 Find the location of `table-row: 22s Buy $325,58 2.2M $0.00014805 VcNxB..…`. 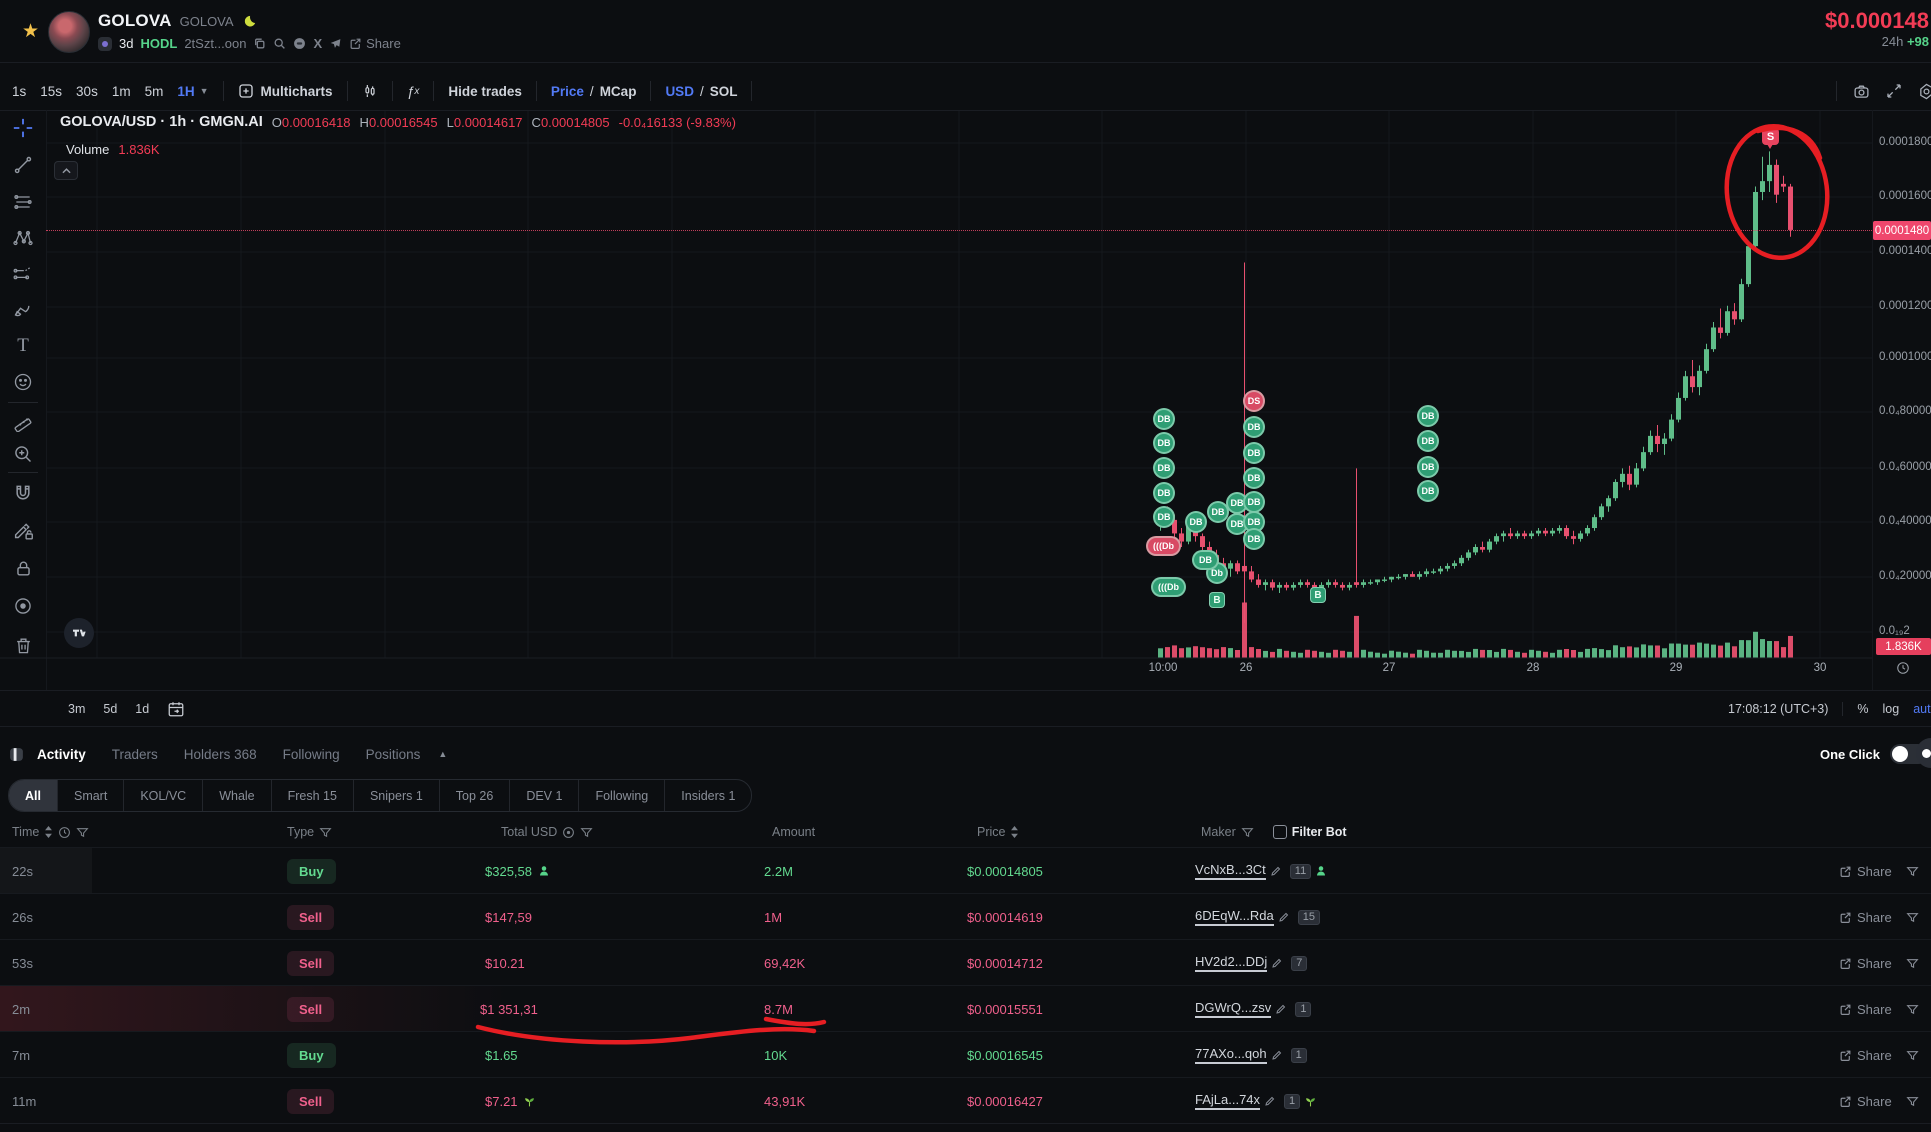

table-row: 22s Buy $325,58 2.2M $0.00014805 VcNxB..… is located at coordinates (965, 870).